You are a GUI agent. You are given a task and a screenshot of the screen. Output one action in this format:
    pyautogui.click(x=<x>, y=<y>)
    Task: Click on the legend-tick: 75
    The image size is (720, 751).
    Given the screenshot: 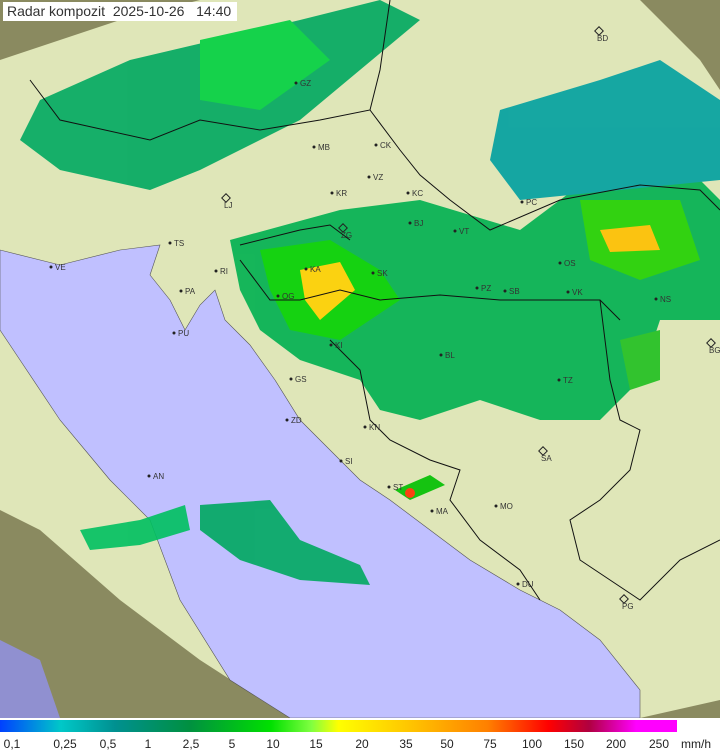 What is the action you would take?
    pyautogui.click(x=490, y=744)
    